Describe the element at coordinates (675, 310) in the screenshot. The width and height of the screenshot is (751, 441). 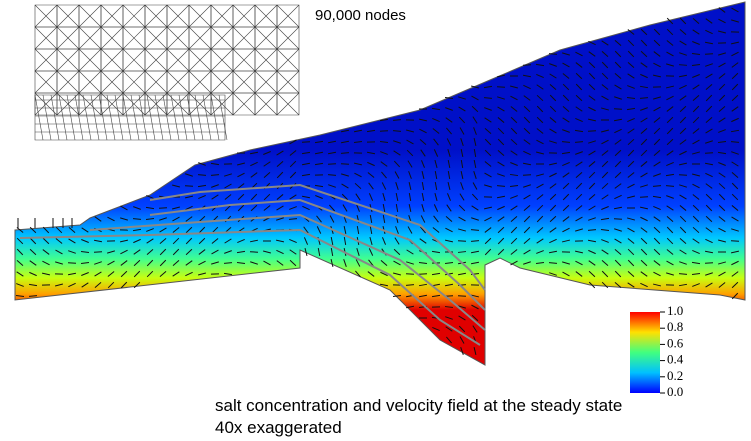
I see `colorbar-label: 1.0` at that location.